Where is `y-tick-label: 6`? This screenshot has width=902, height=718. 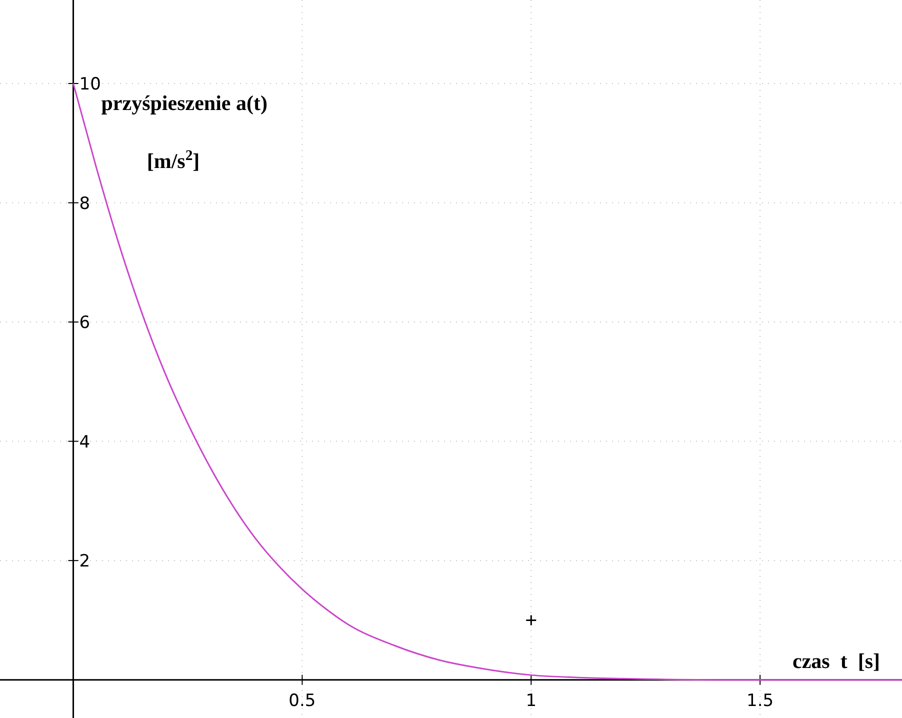
y-tick-label: 6 is located at coordinates (84, 323).